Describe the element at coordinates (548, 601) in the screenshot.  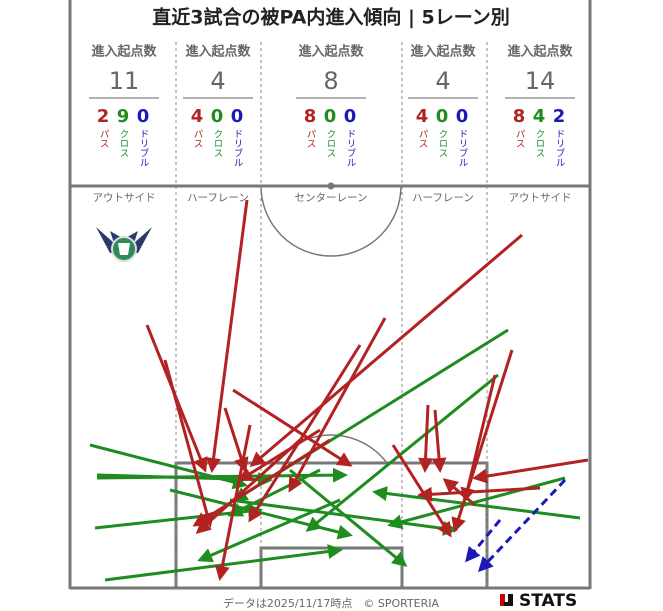
I see `brand: STATS` at that location.